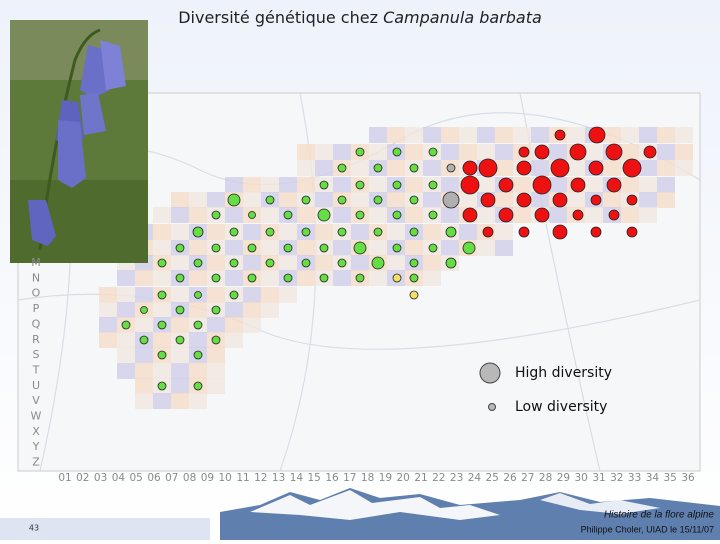  What do you see at coordinates (492, 407) in the screenshot?
I see `legend-low-symbol` at bounding box center [492, 407].